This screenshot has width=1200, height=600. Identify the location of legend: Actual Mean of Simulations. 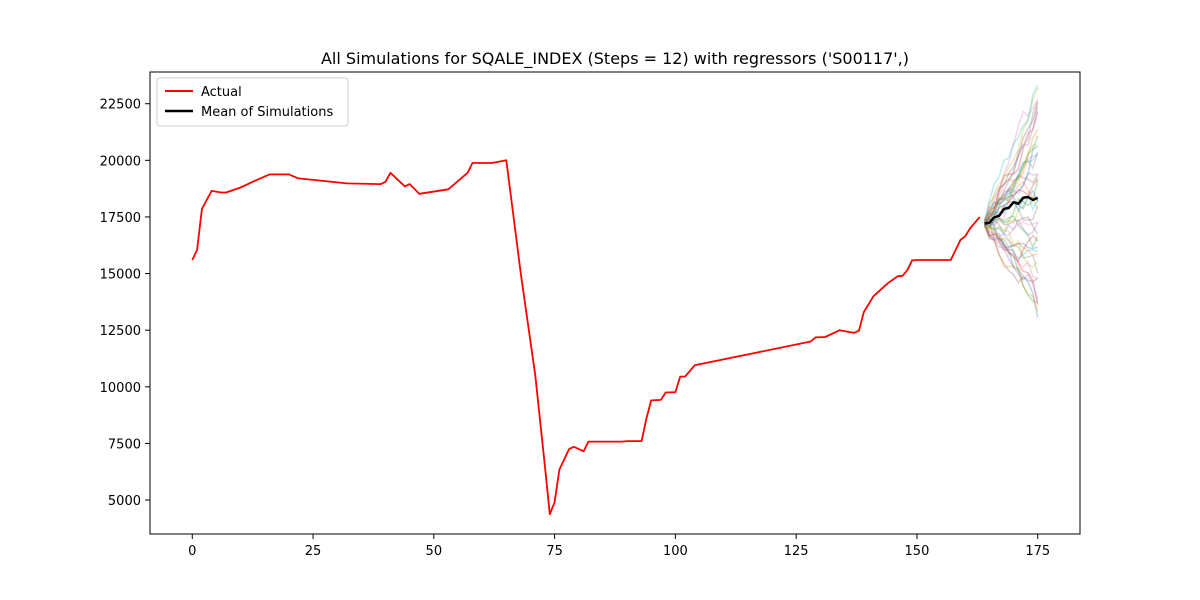
(252, 102).